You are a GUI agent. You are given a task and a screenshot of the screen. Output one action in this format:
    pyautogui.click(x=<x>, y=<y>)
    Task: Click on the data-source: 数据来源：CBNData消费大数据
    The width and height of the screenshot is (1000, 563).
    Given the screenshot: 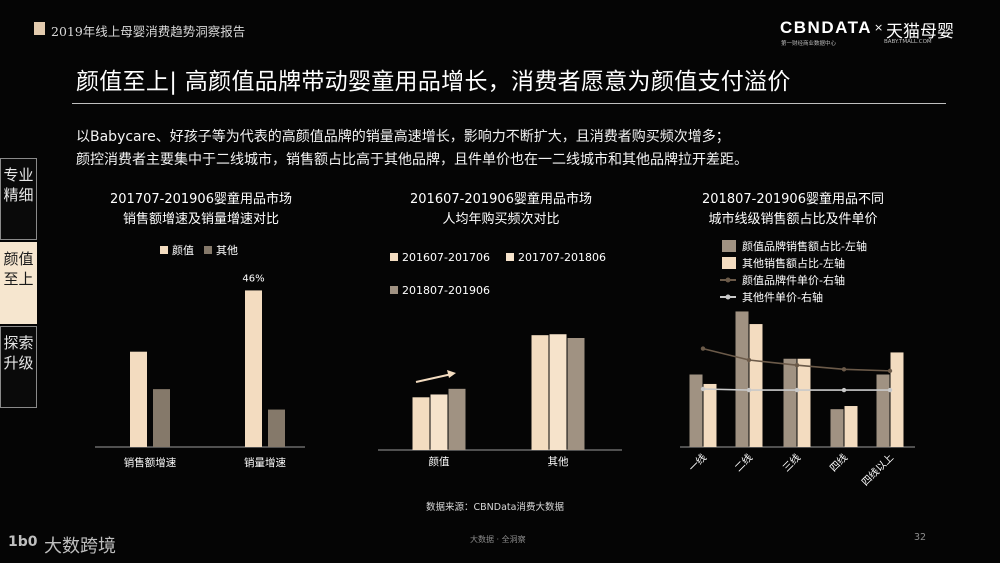 What is the action you would take?
    pyautogui.click(x=495, y=507)
    